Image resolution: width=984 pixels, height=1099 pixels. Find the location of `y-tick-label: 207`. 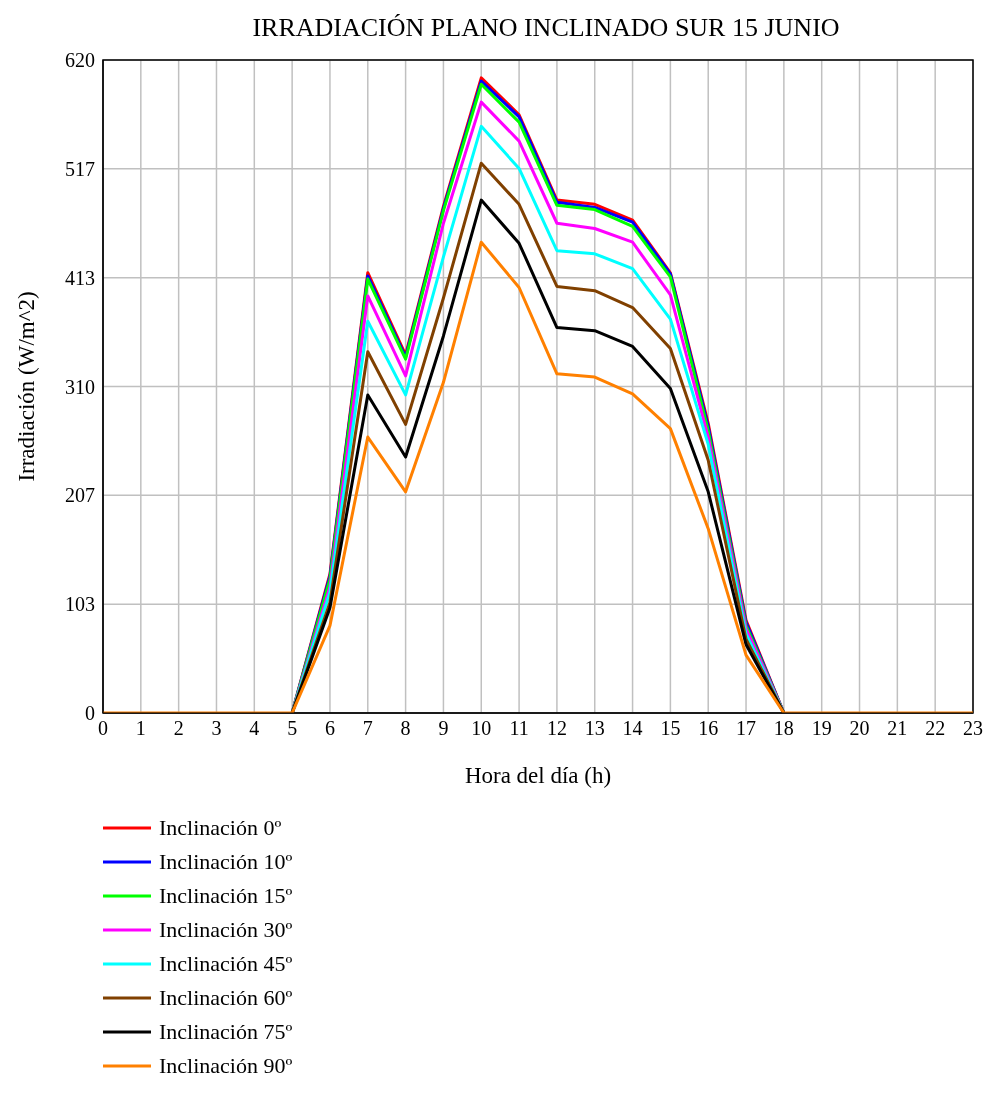

y-tick-label: 207 is located at coordinates (80, 495).